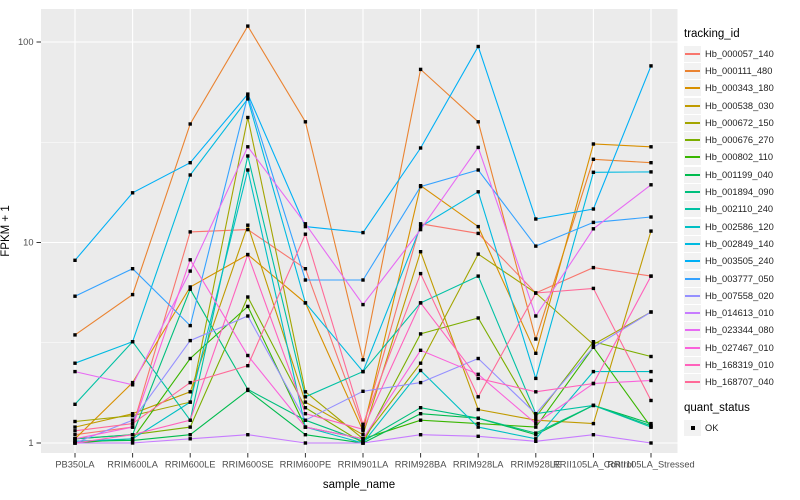 The image size is (800, 500). What do you see at coordinates (739, 382) in the screenshot?
I see `legend-entry-label: Hb_168707_040` at bounding box center [739, 382].